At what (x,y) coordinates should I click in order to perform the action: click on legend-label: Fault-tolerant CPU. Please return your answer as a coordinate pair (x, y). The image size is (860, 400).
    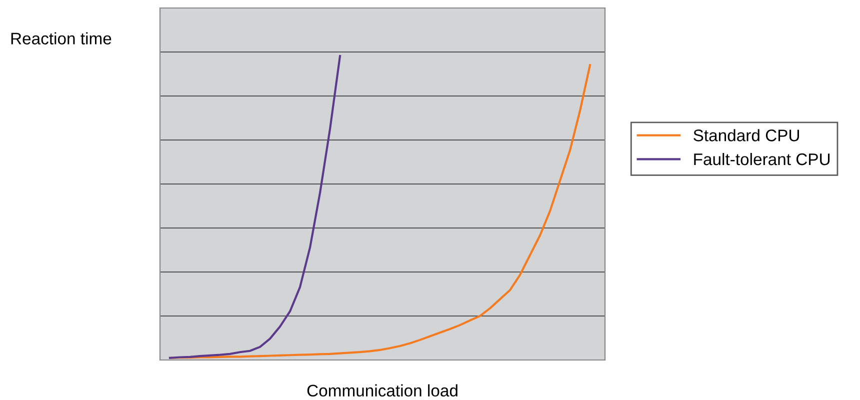
    Looking at the image, I should click on (762, 159).